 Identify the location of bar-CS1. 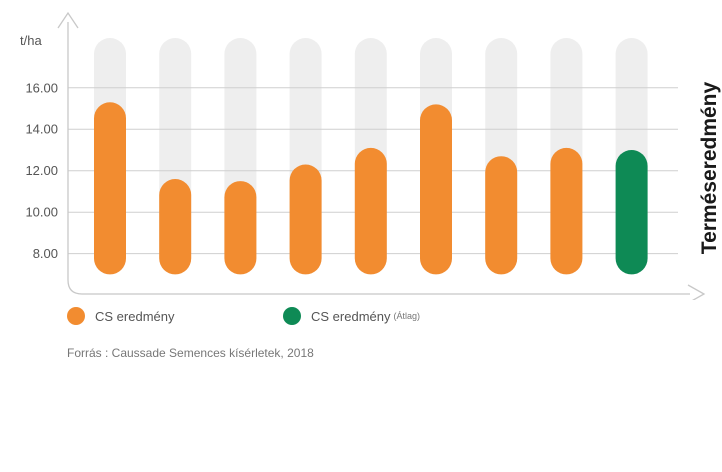
(110, 188).